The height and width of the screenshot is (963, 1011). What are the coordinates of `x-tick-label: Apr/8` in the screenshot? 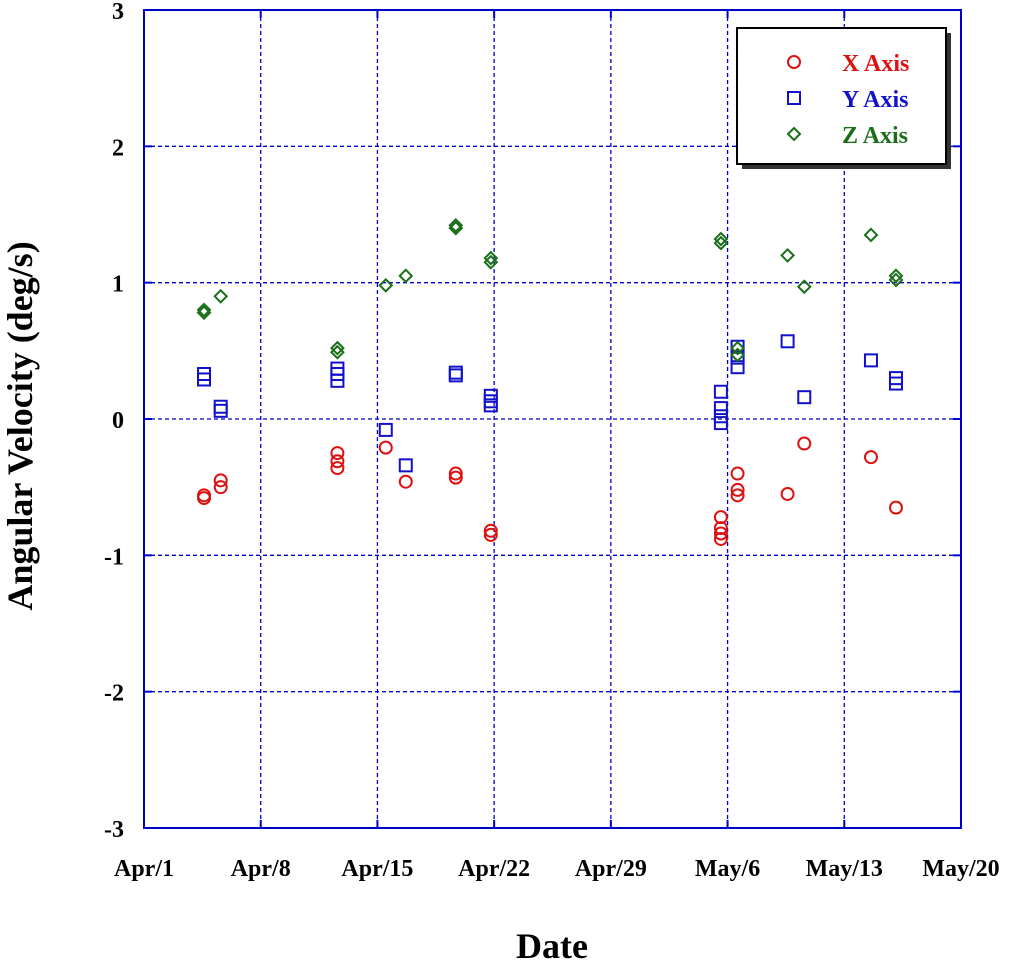 It's located at (261, 869).